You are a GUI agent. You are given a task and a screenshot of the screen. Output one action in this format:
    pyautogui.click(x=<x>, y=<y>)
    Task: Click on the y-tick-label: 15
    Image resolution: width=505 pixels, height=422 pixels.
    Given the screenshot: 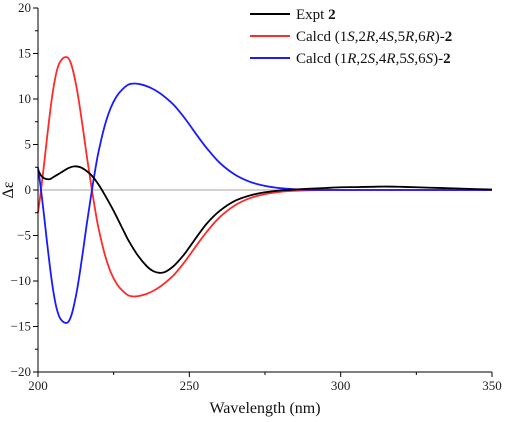 What is the action you would take?
    pyautogui.click(x=24, y=53)
    